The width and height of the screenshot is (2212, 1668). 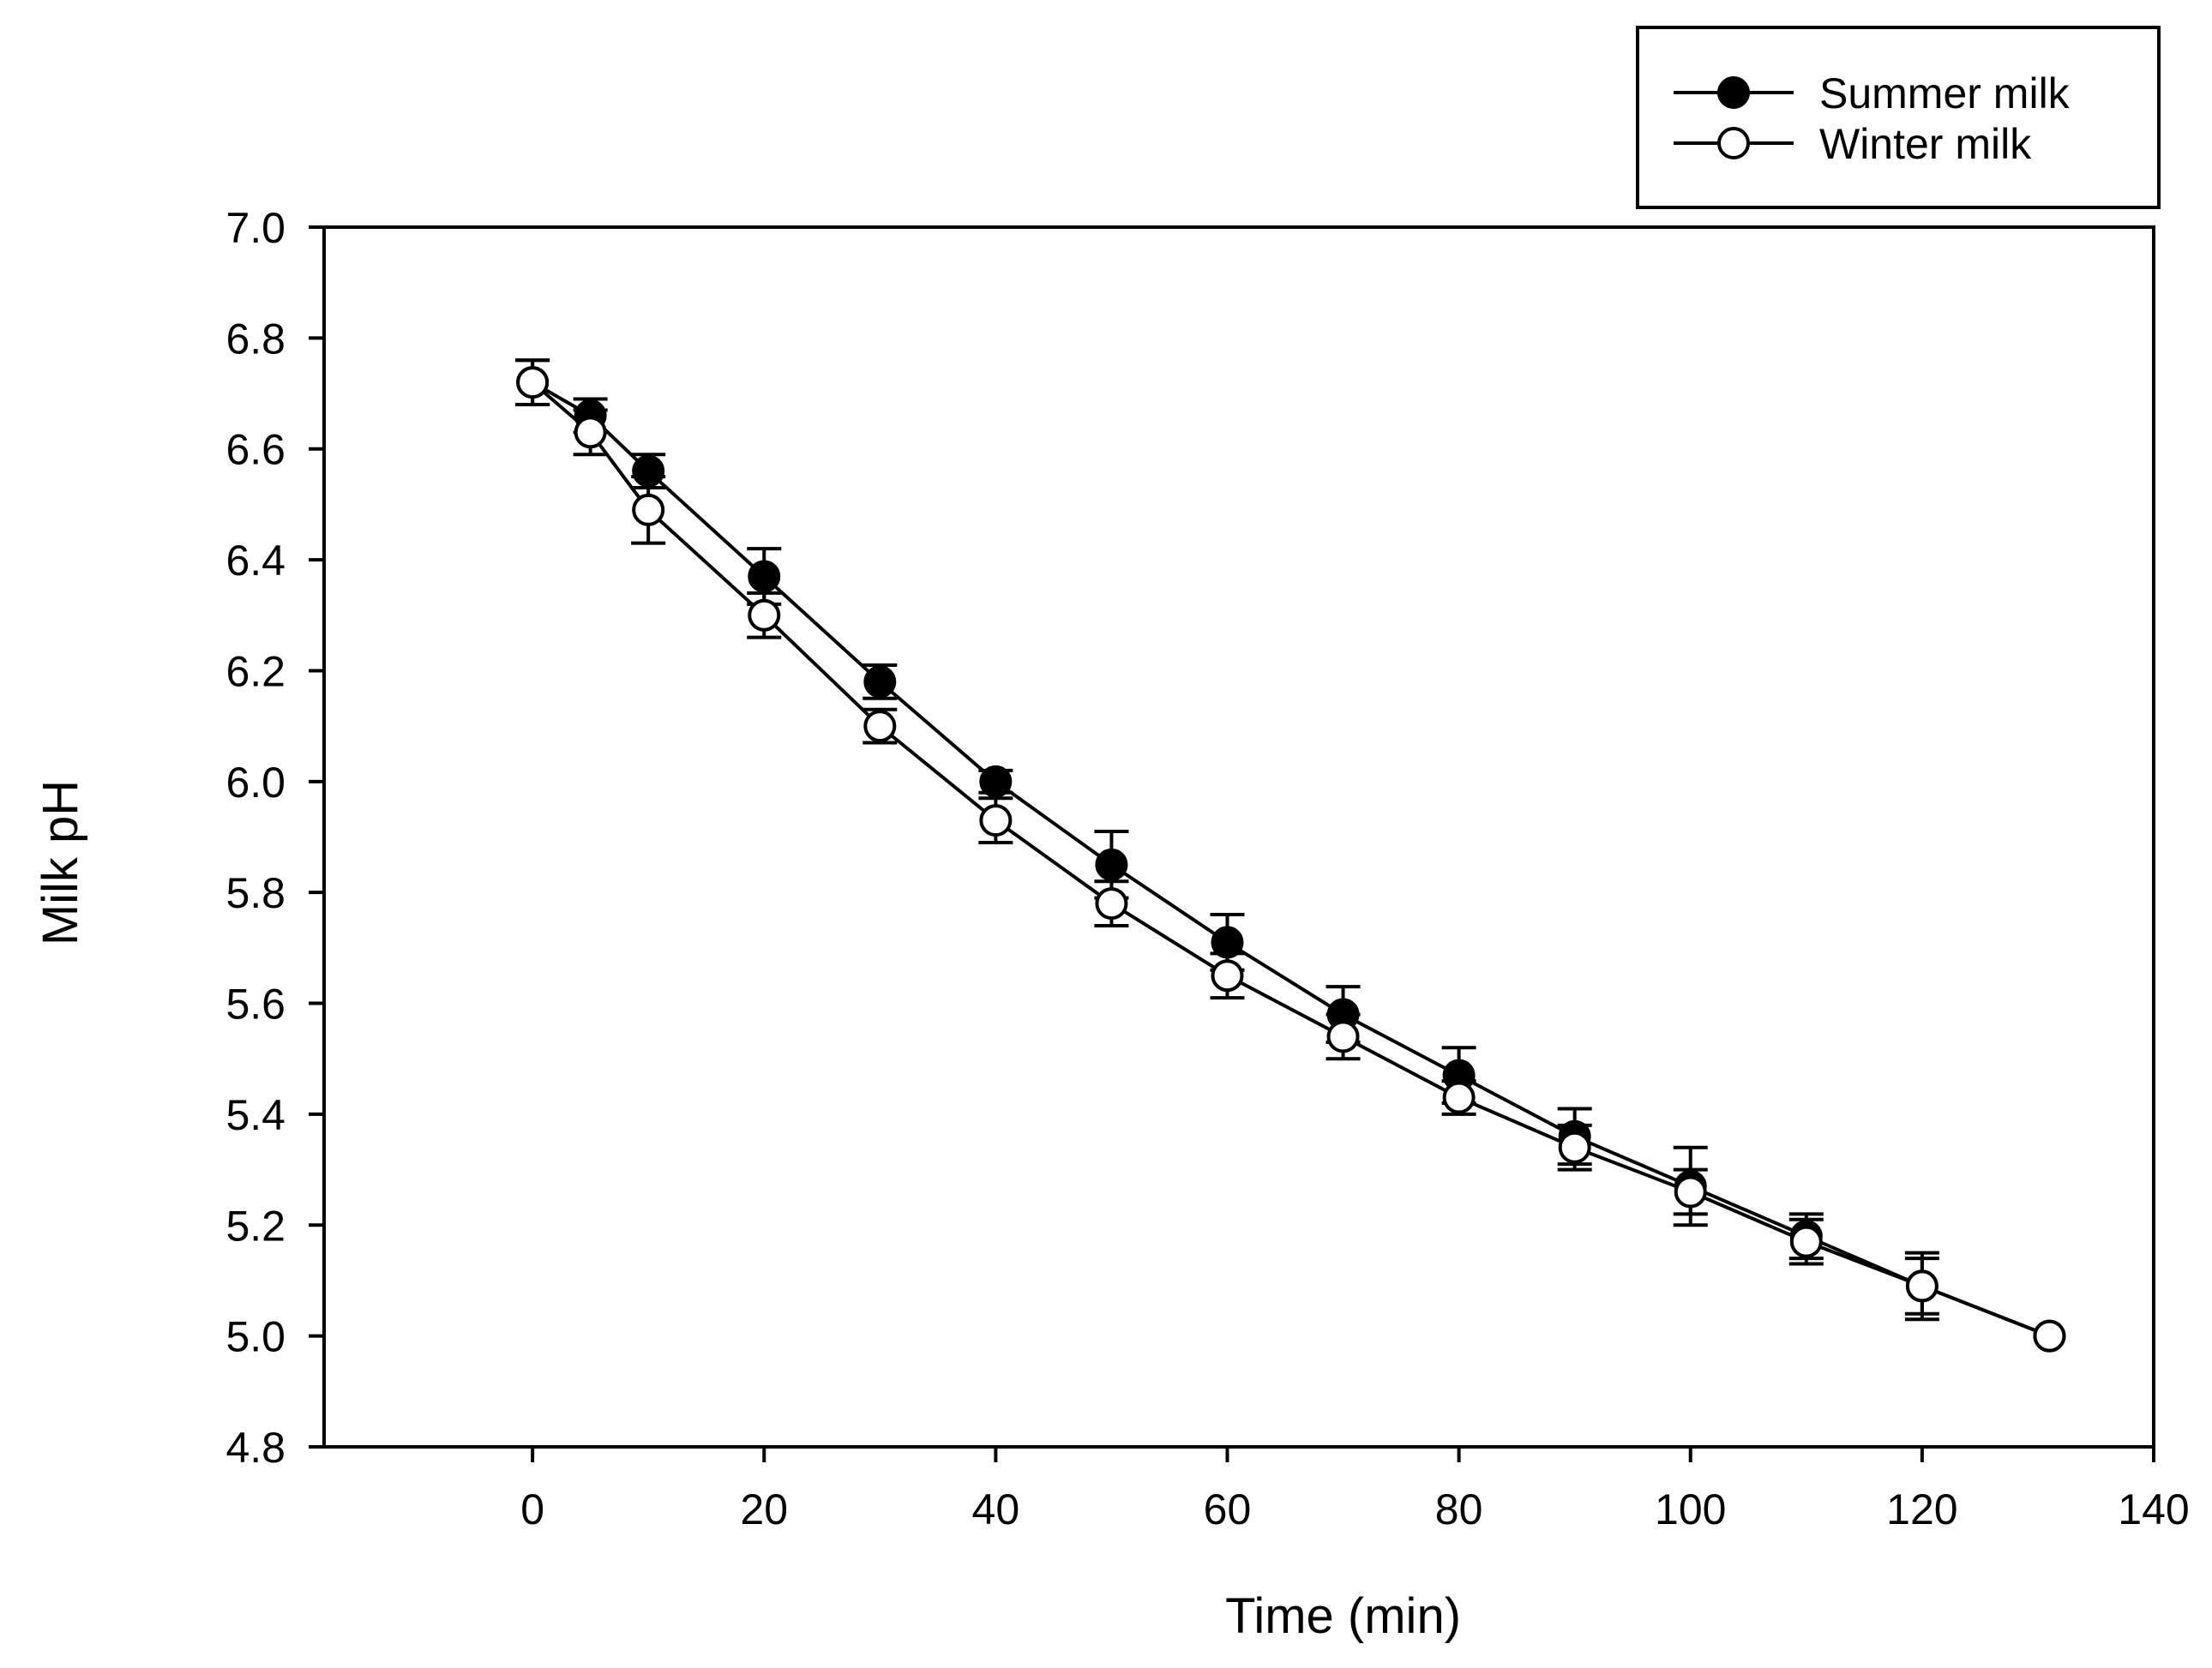 I want to click on y-axis-ticks: 4.8 5.0 5.2 5.4 5.6 5.8 6.0 6.2 6.4 6.6 6.8 7.0, so click(x=274, y=838).